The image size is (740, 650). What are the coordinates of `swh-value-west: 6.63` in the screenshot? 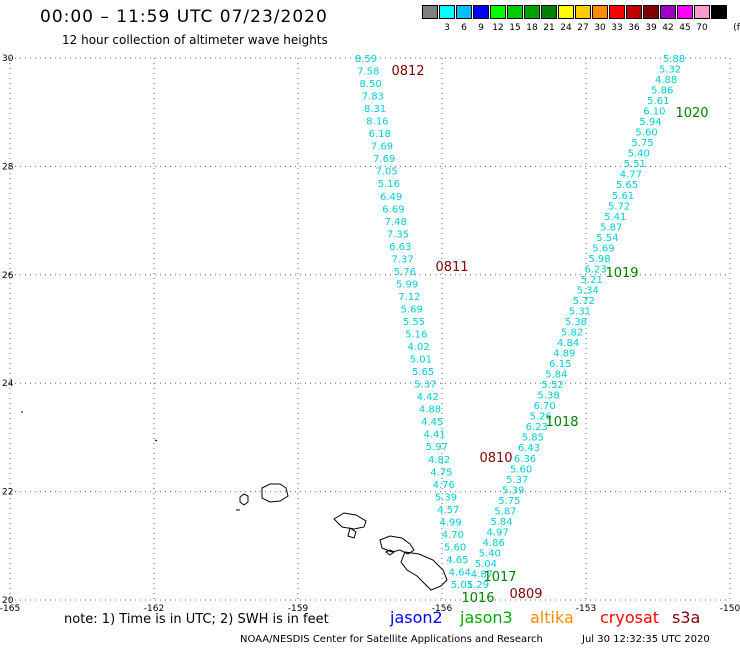 It's located at (400, 247).